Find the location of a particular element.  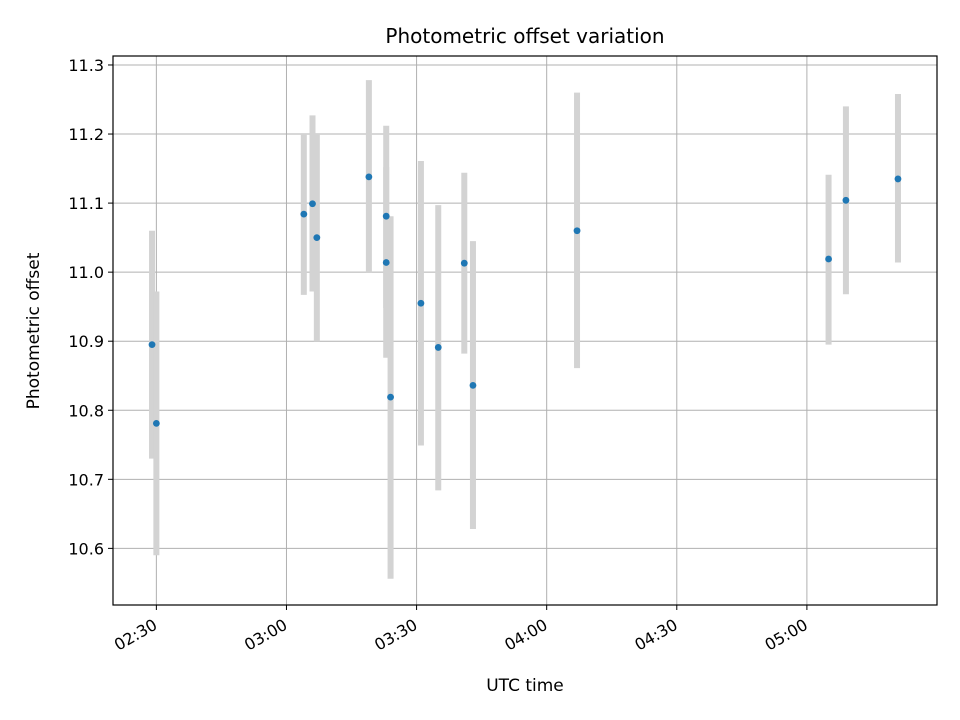

y-tick-label: 10.6 is located at coordinates (86, 548).